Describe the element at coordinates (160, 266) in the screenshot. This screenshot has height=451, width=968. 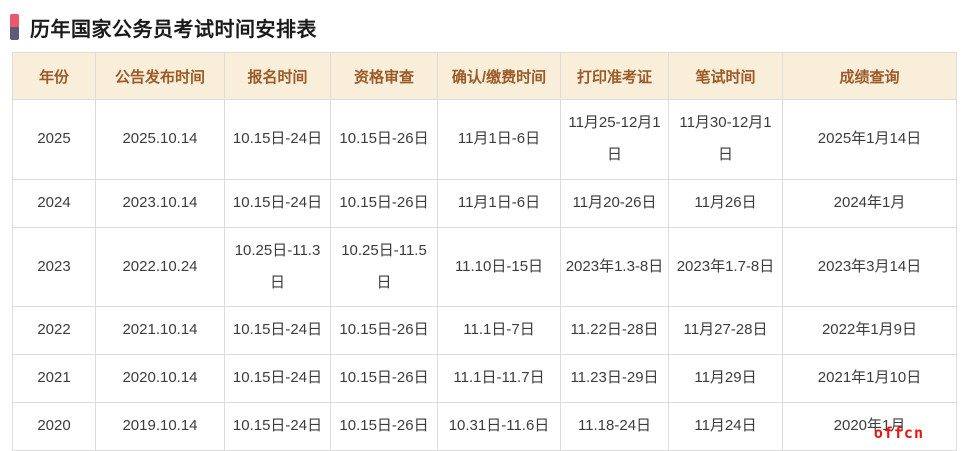
I see `table-cell: 2022.10.24` at that location.